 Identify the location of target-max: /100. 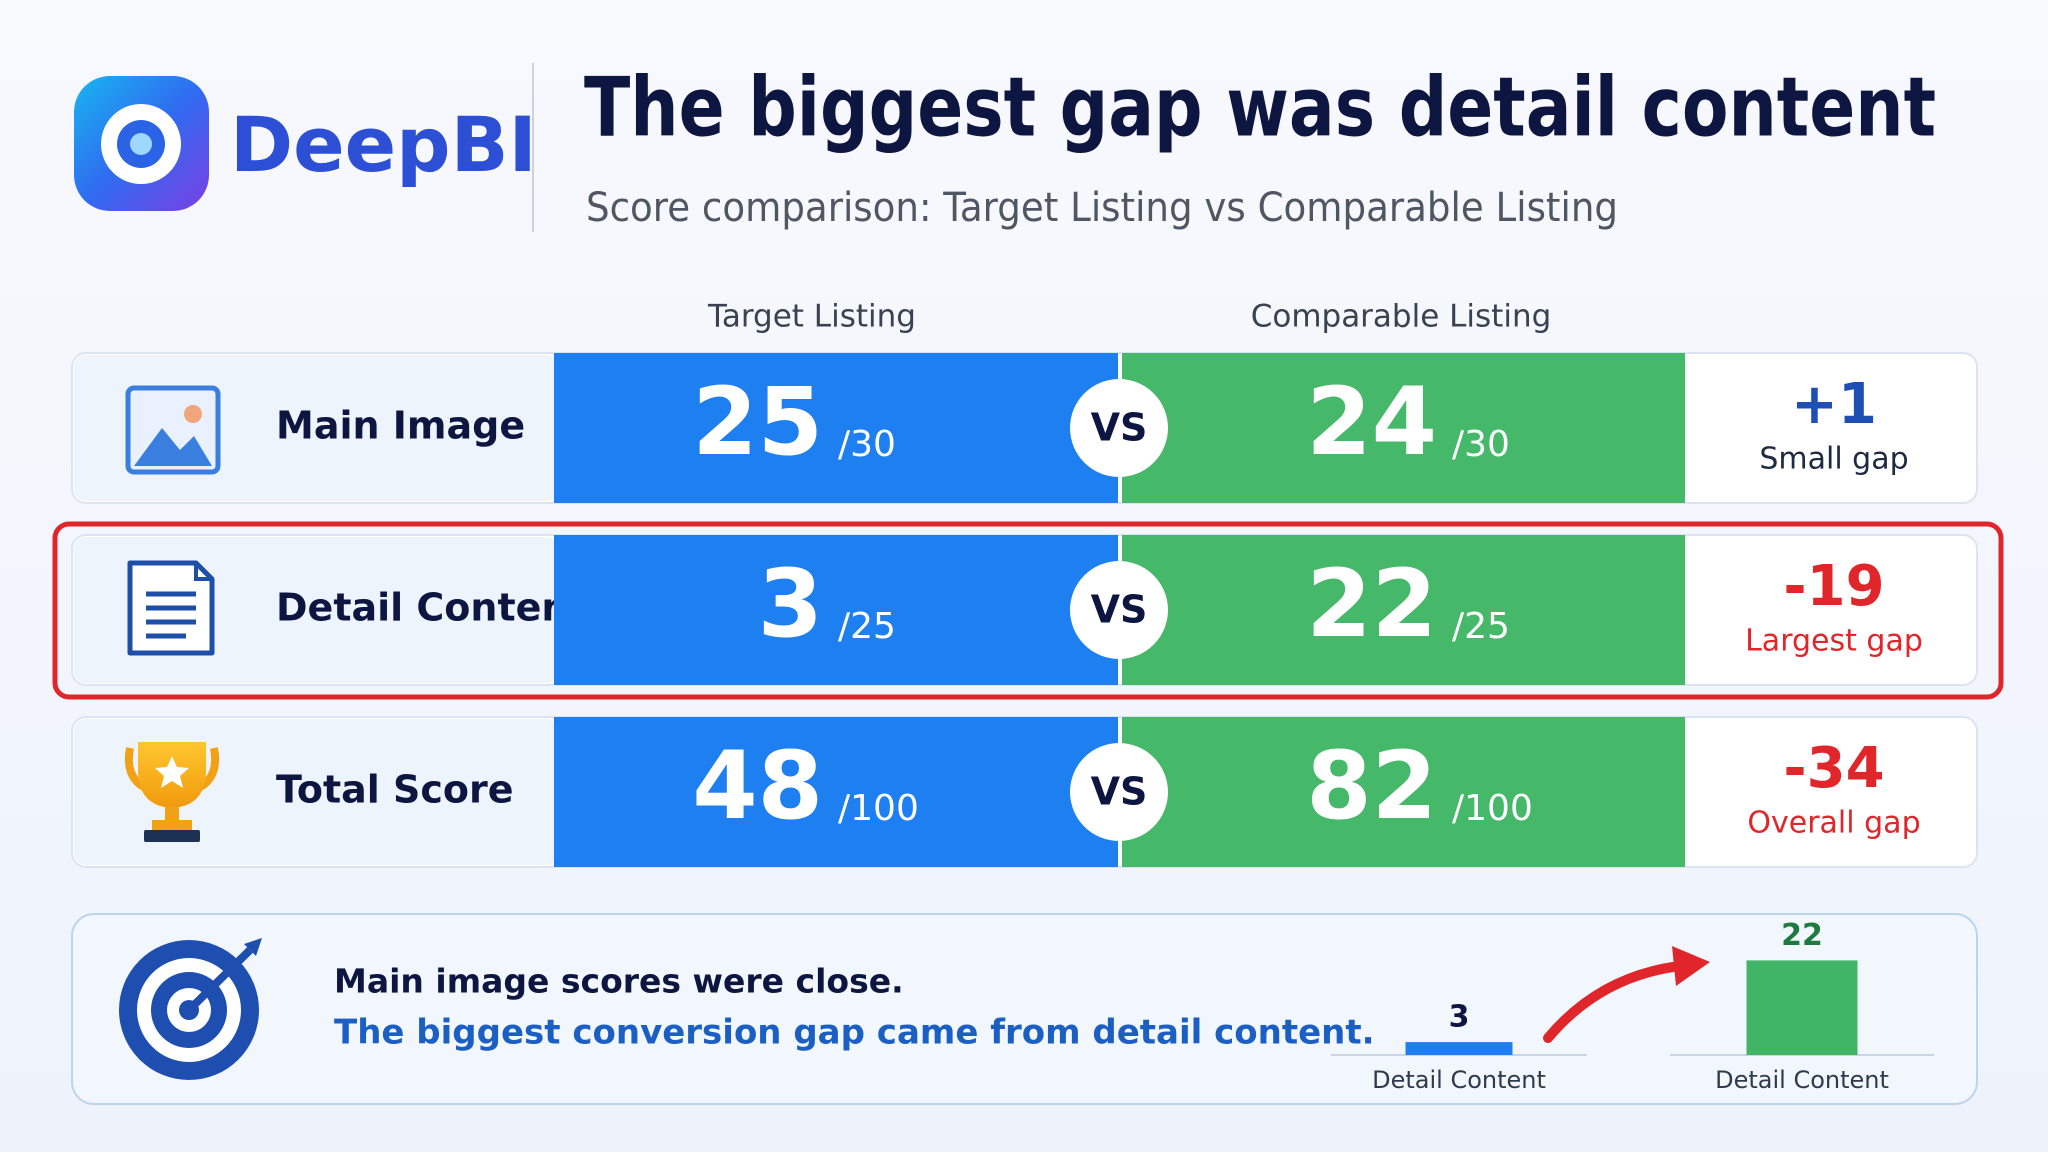
(878, 808).